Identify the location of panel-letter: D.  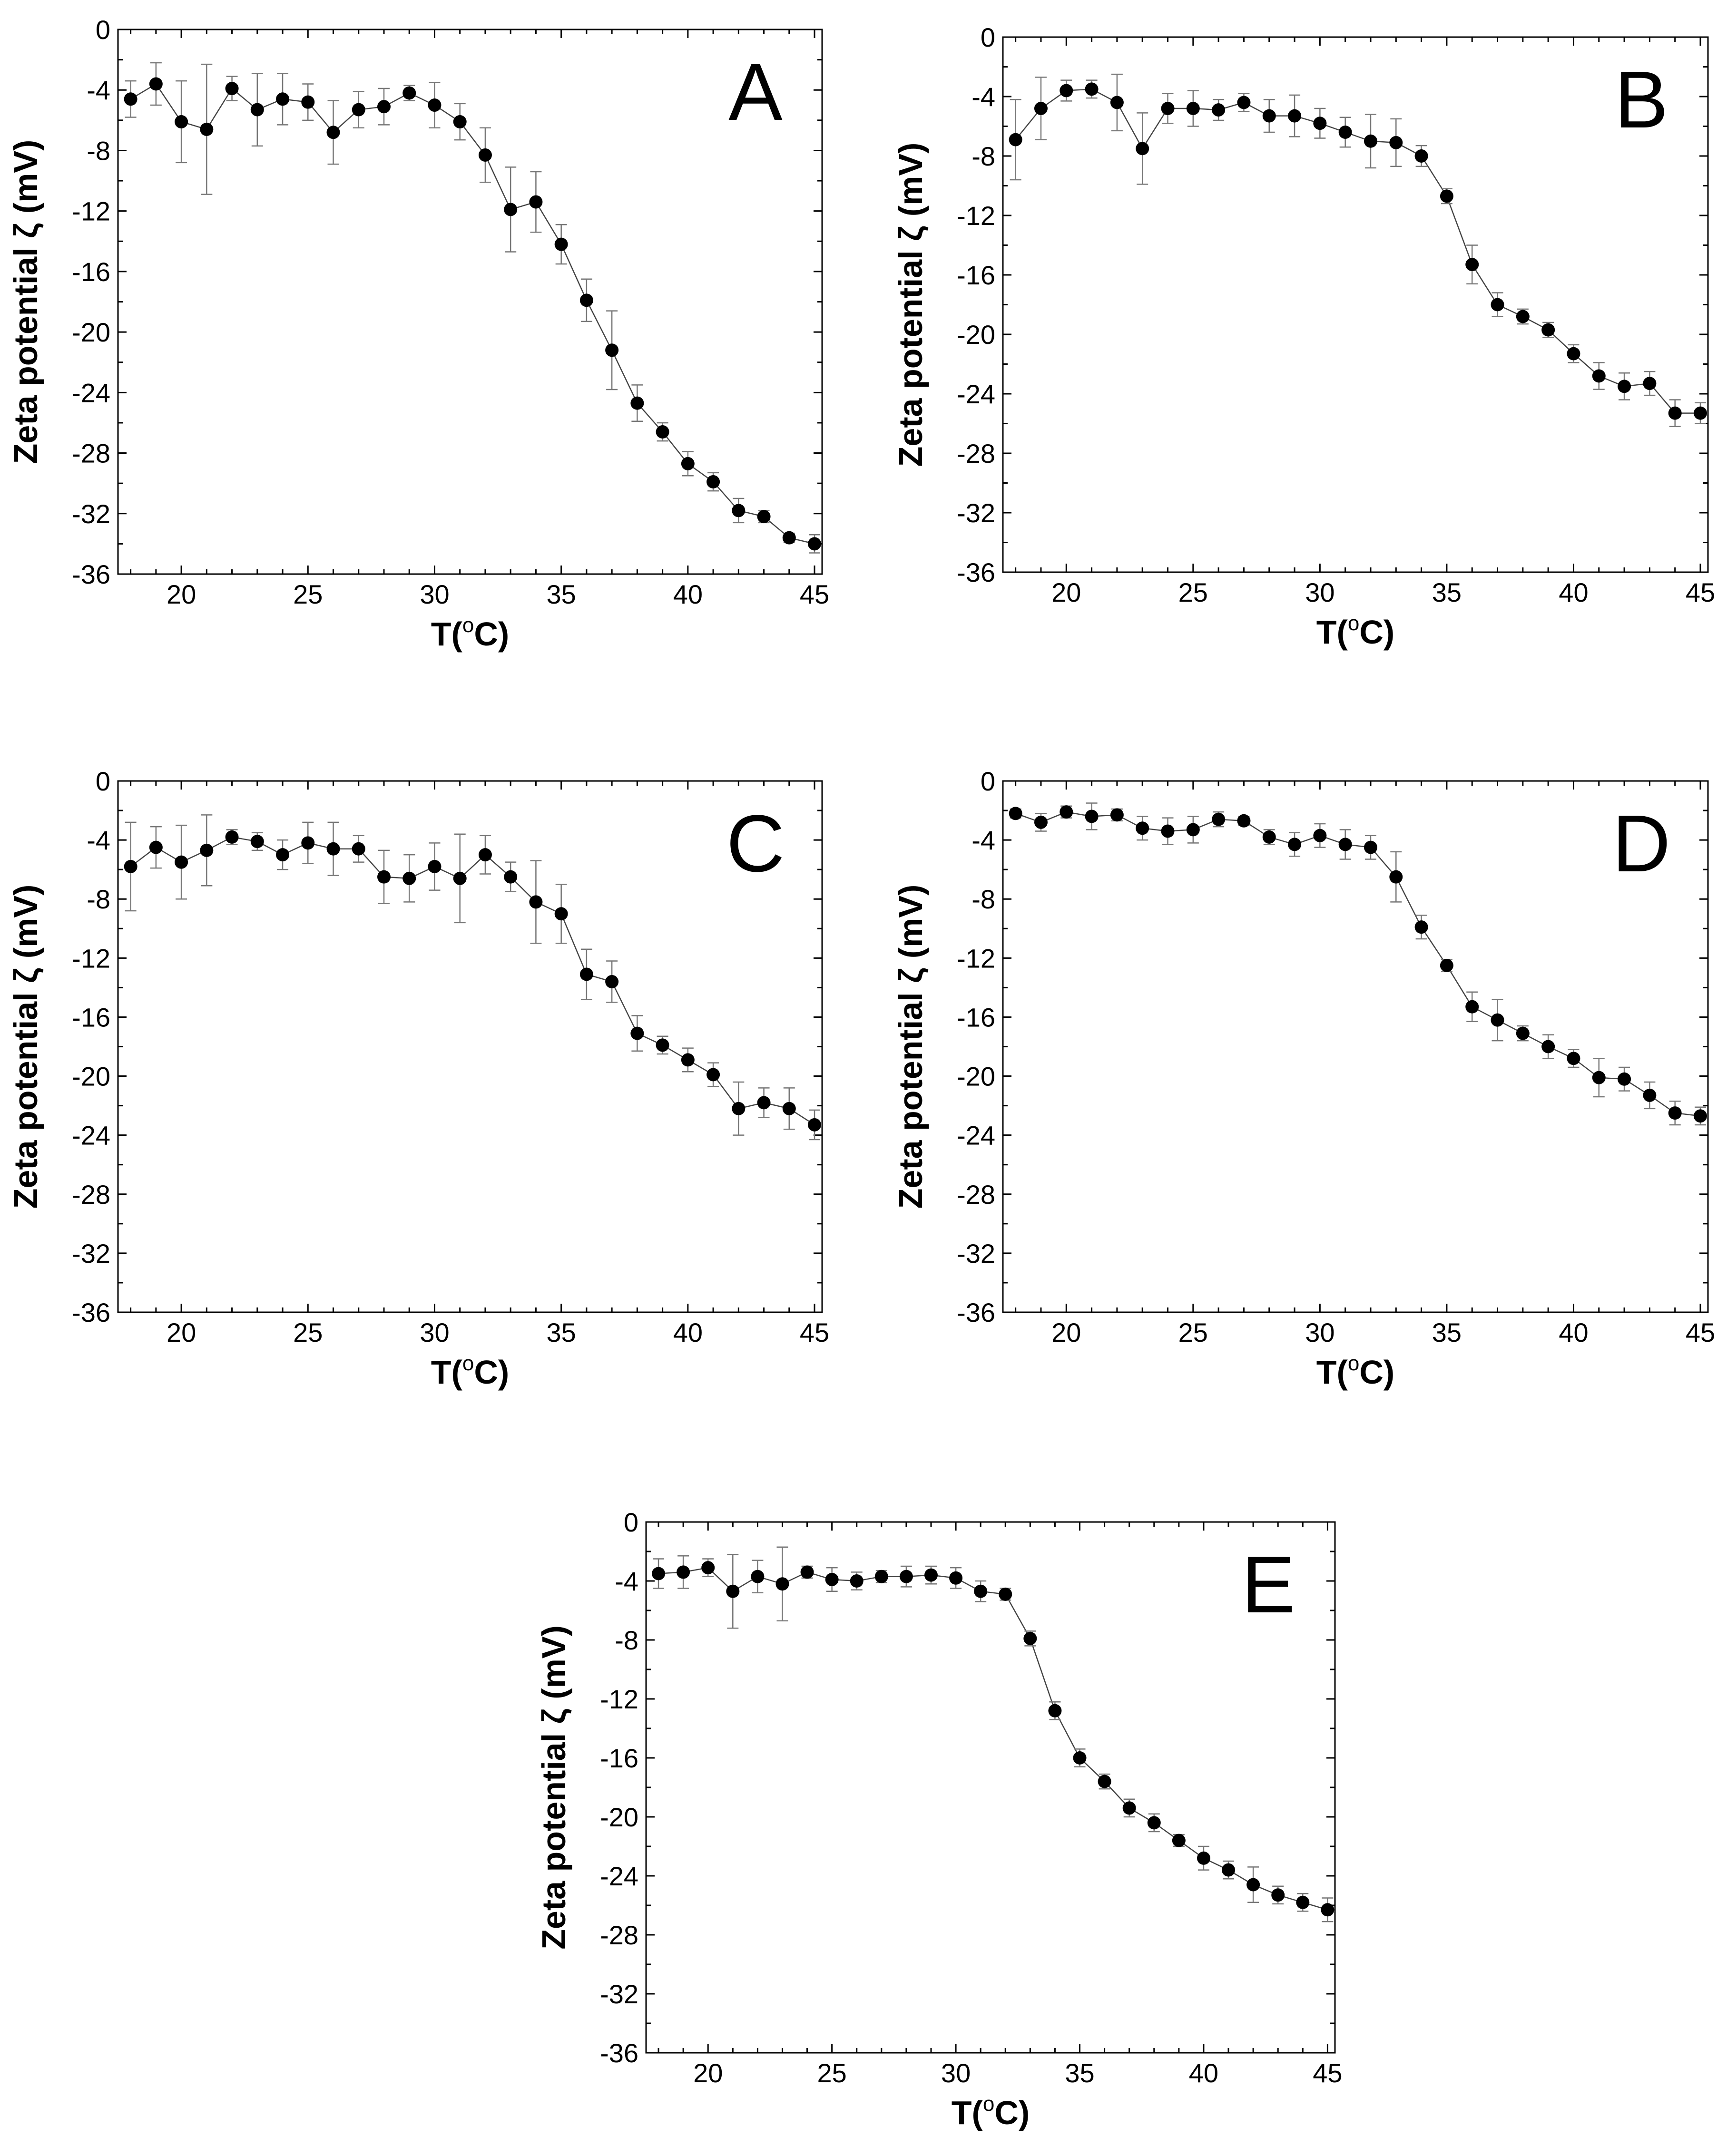
(1641, 844).